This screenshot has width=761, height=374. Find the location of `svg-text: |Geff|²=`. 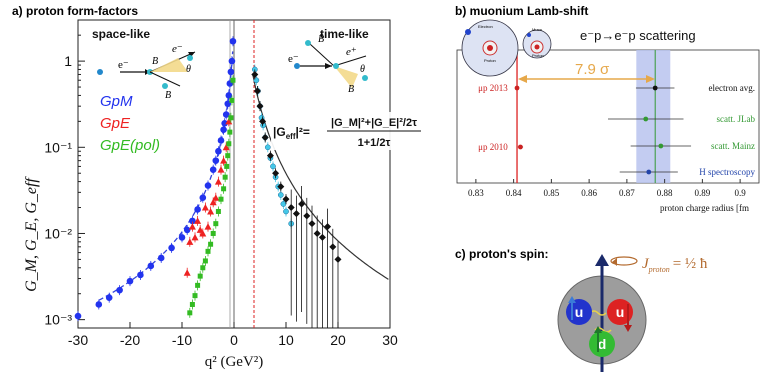

svg-text: |Geff|²= is located at coordinates (291, 133).